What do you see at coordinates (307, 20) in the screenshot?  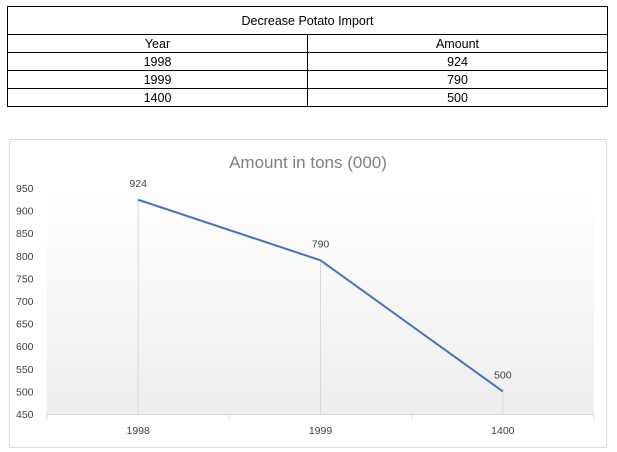 I see `table-title: Decrease Potato Import` at bounding box center [307, 20].